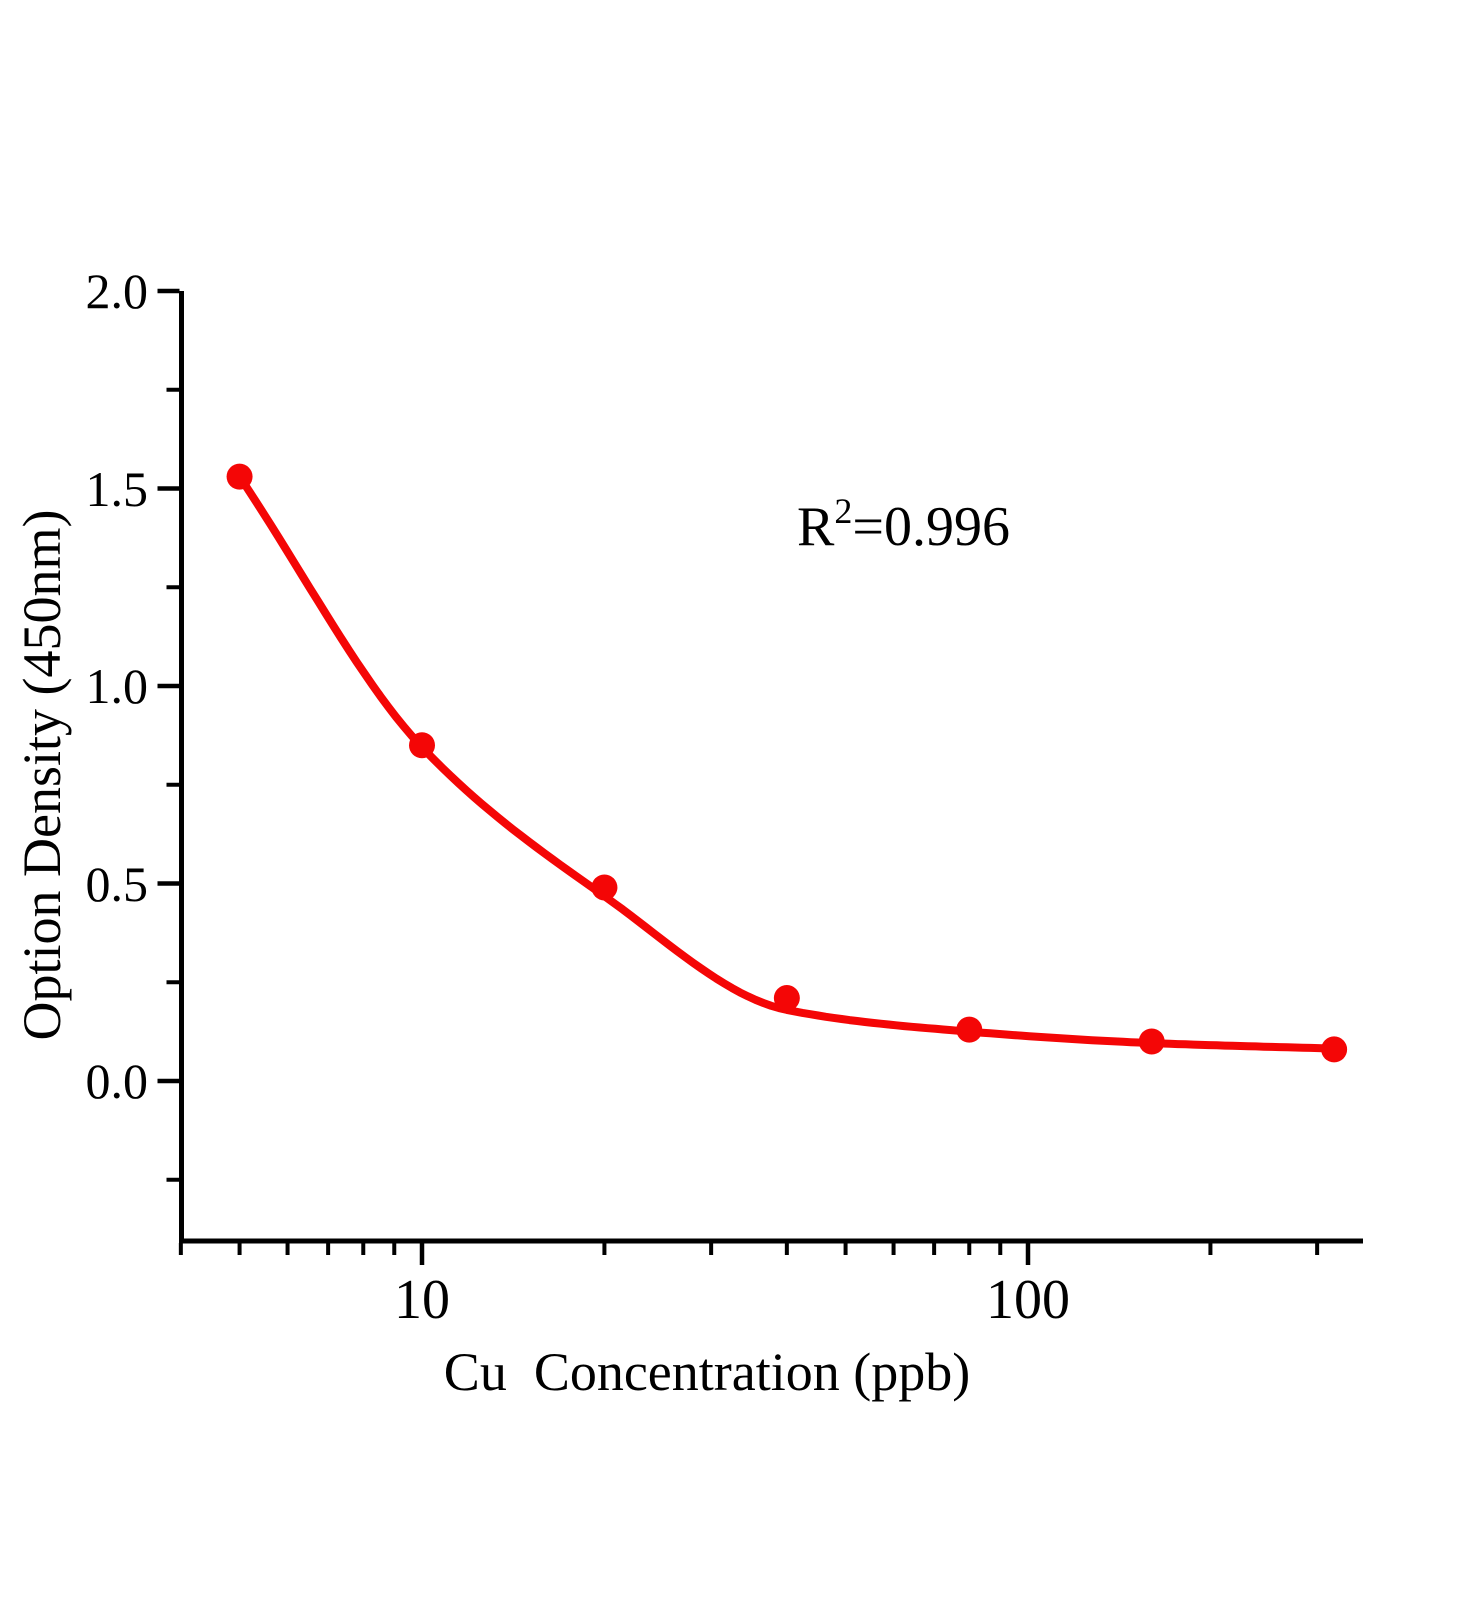 Image resolution: width=1472 pixels, height=1600 pixels. I want to click on x-axis-title: Cu Concentration (ppb), so click(707, 1372).